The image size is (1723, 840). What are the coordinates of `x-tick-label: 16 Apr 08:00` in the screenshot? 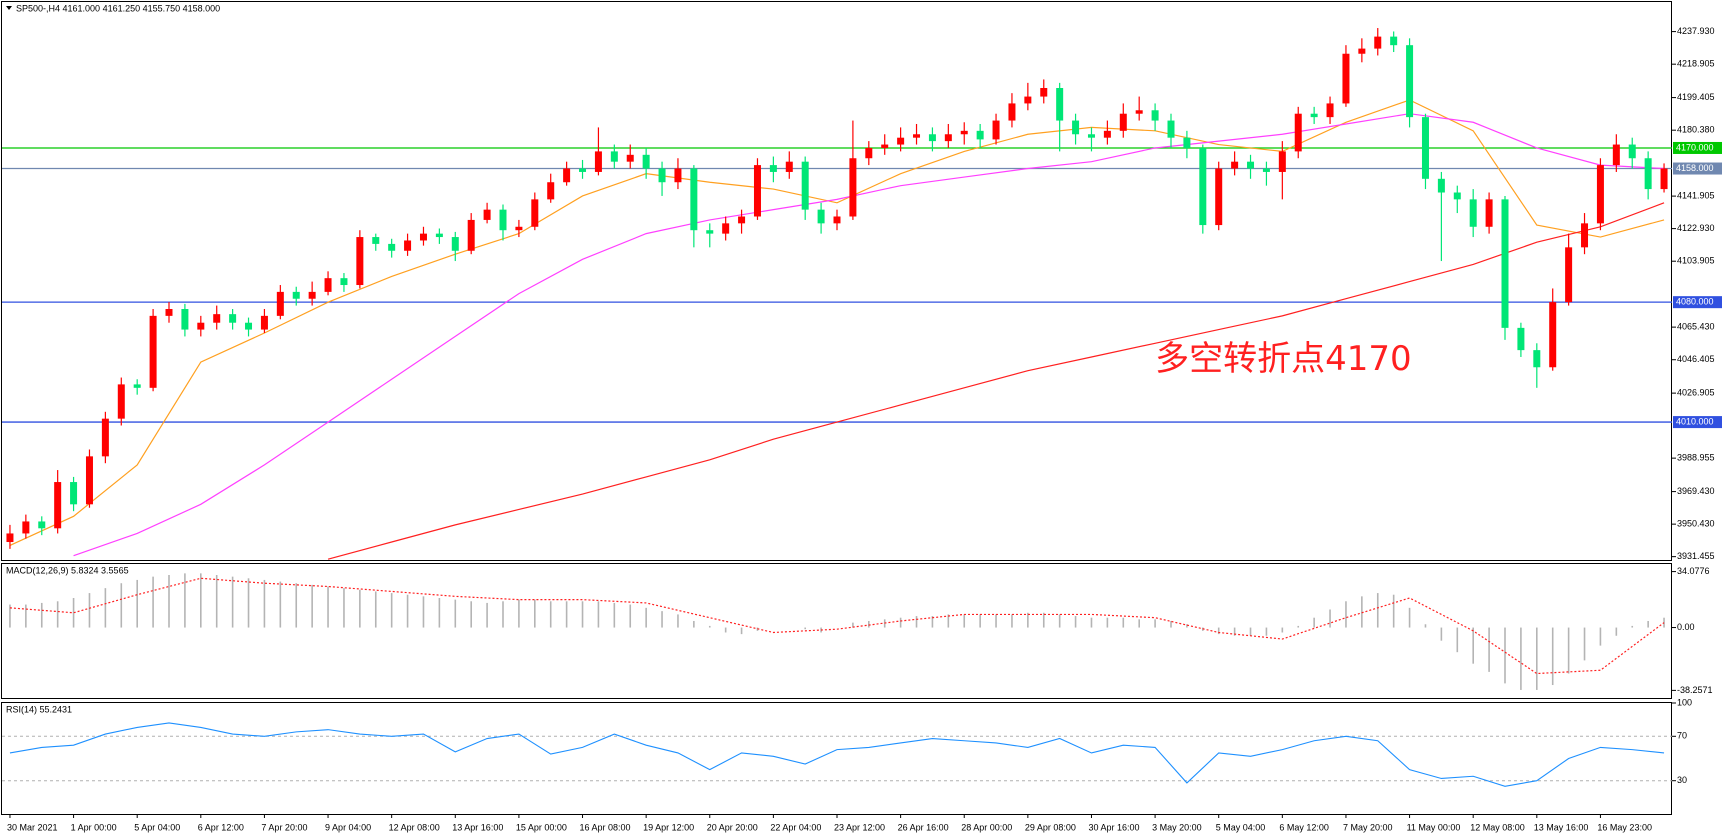 It's located at (605, 827).